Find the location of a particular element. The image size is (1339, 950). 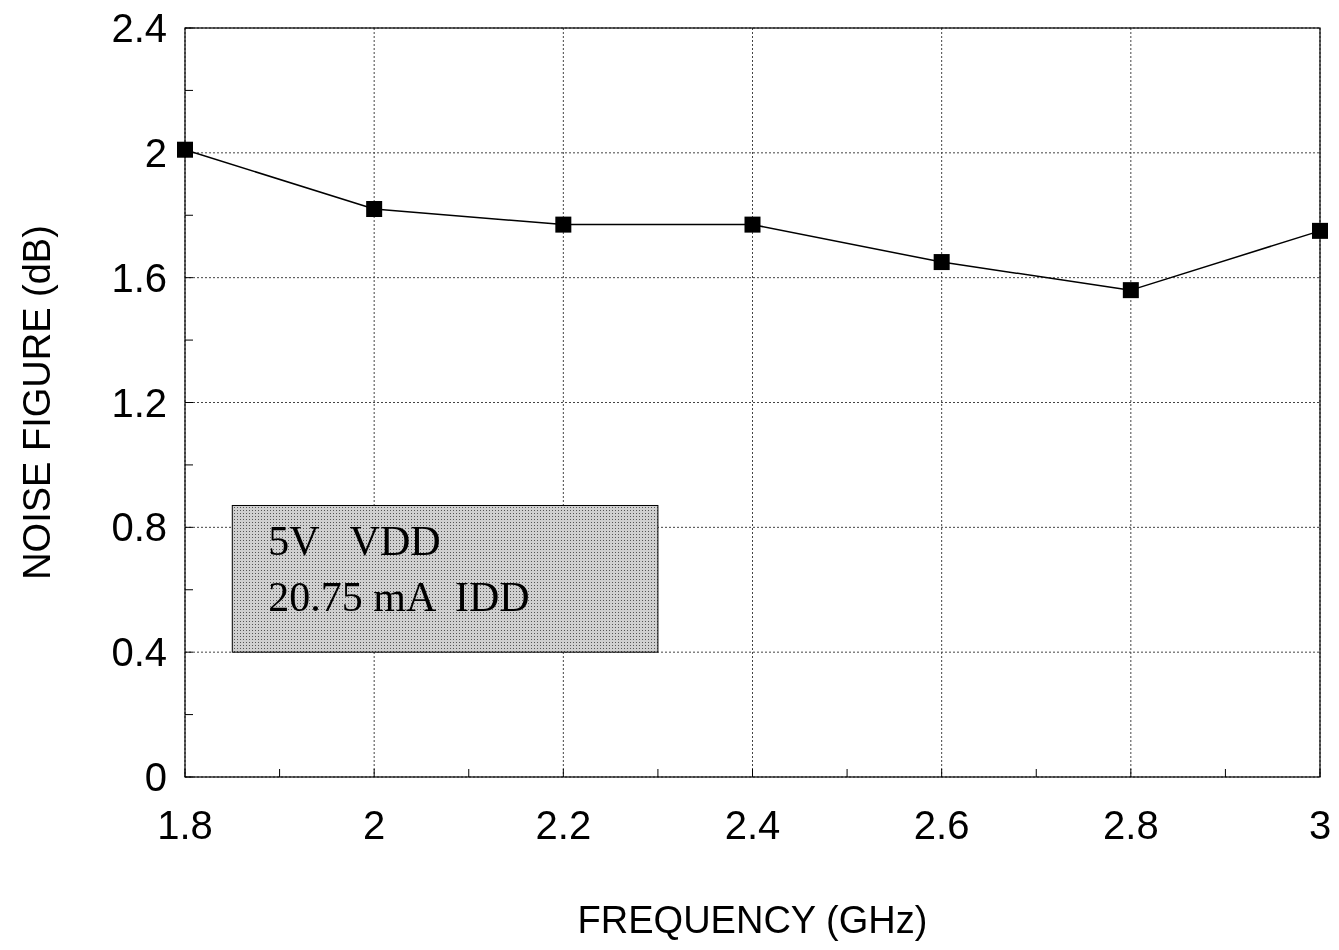

annotation: 20.75 mA IDD is located at coordinates (399, 597).